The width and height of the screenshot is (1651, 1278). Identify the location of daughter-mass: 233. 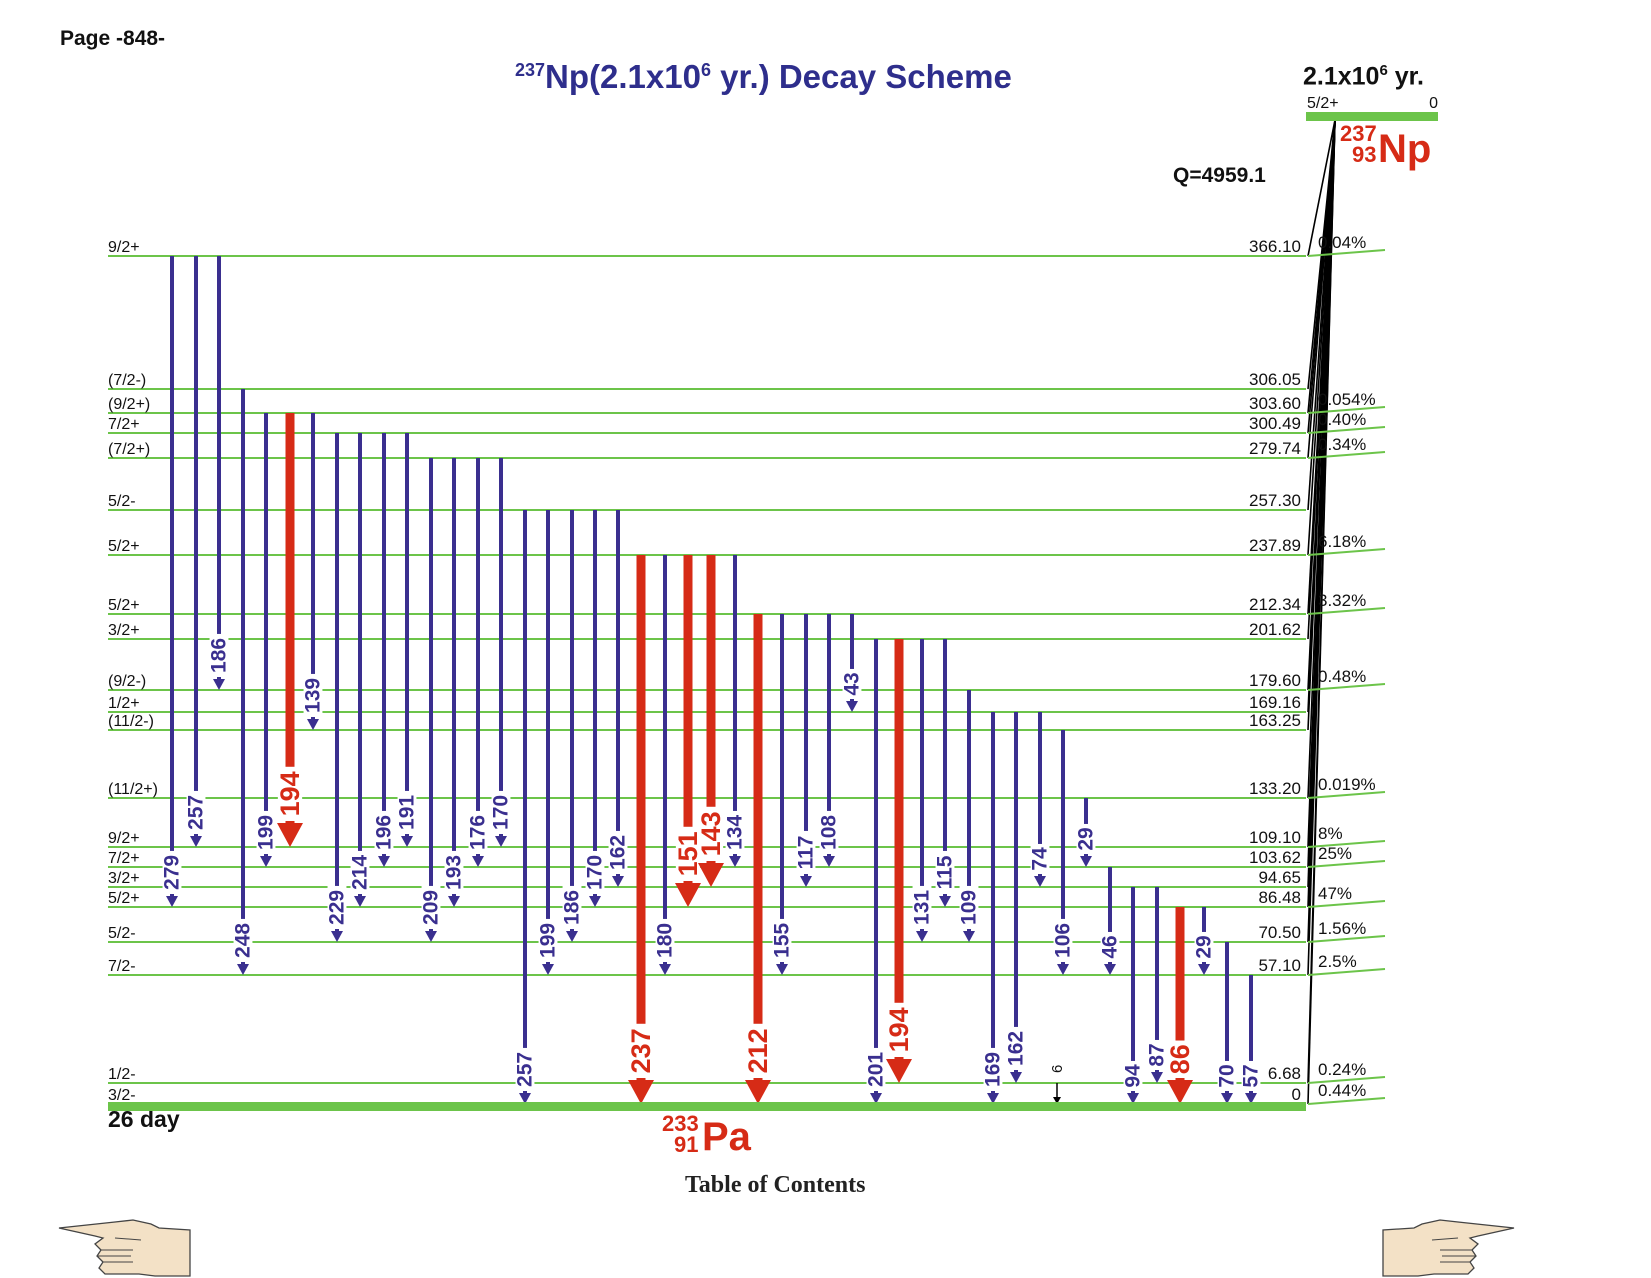
(680, 1123).